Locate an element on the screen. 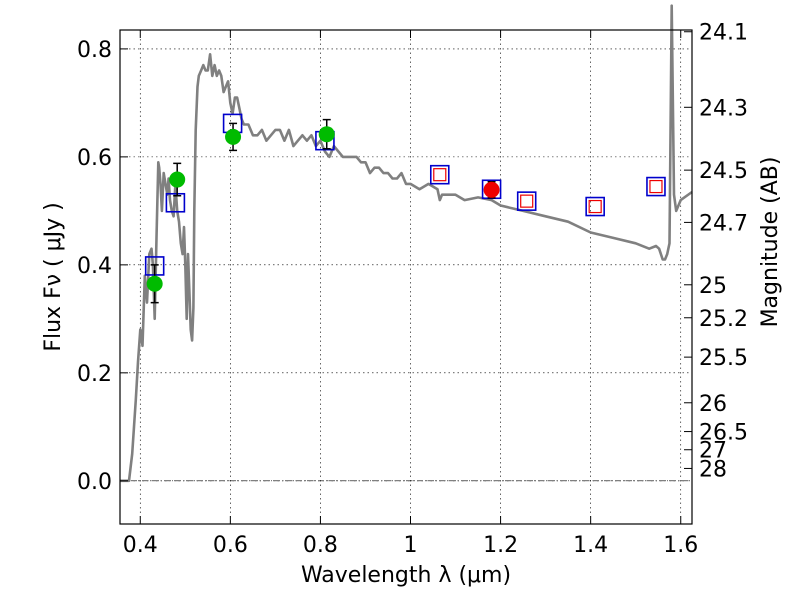 This screenshot has height=604, width=800. x-tick-label: 1 is located at coordinates (411, 545).